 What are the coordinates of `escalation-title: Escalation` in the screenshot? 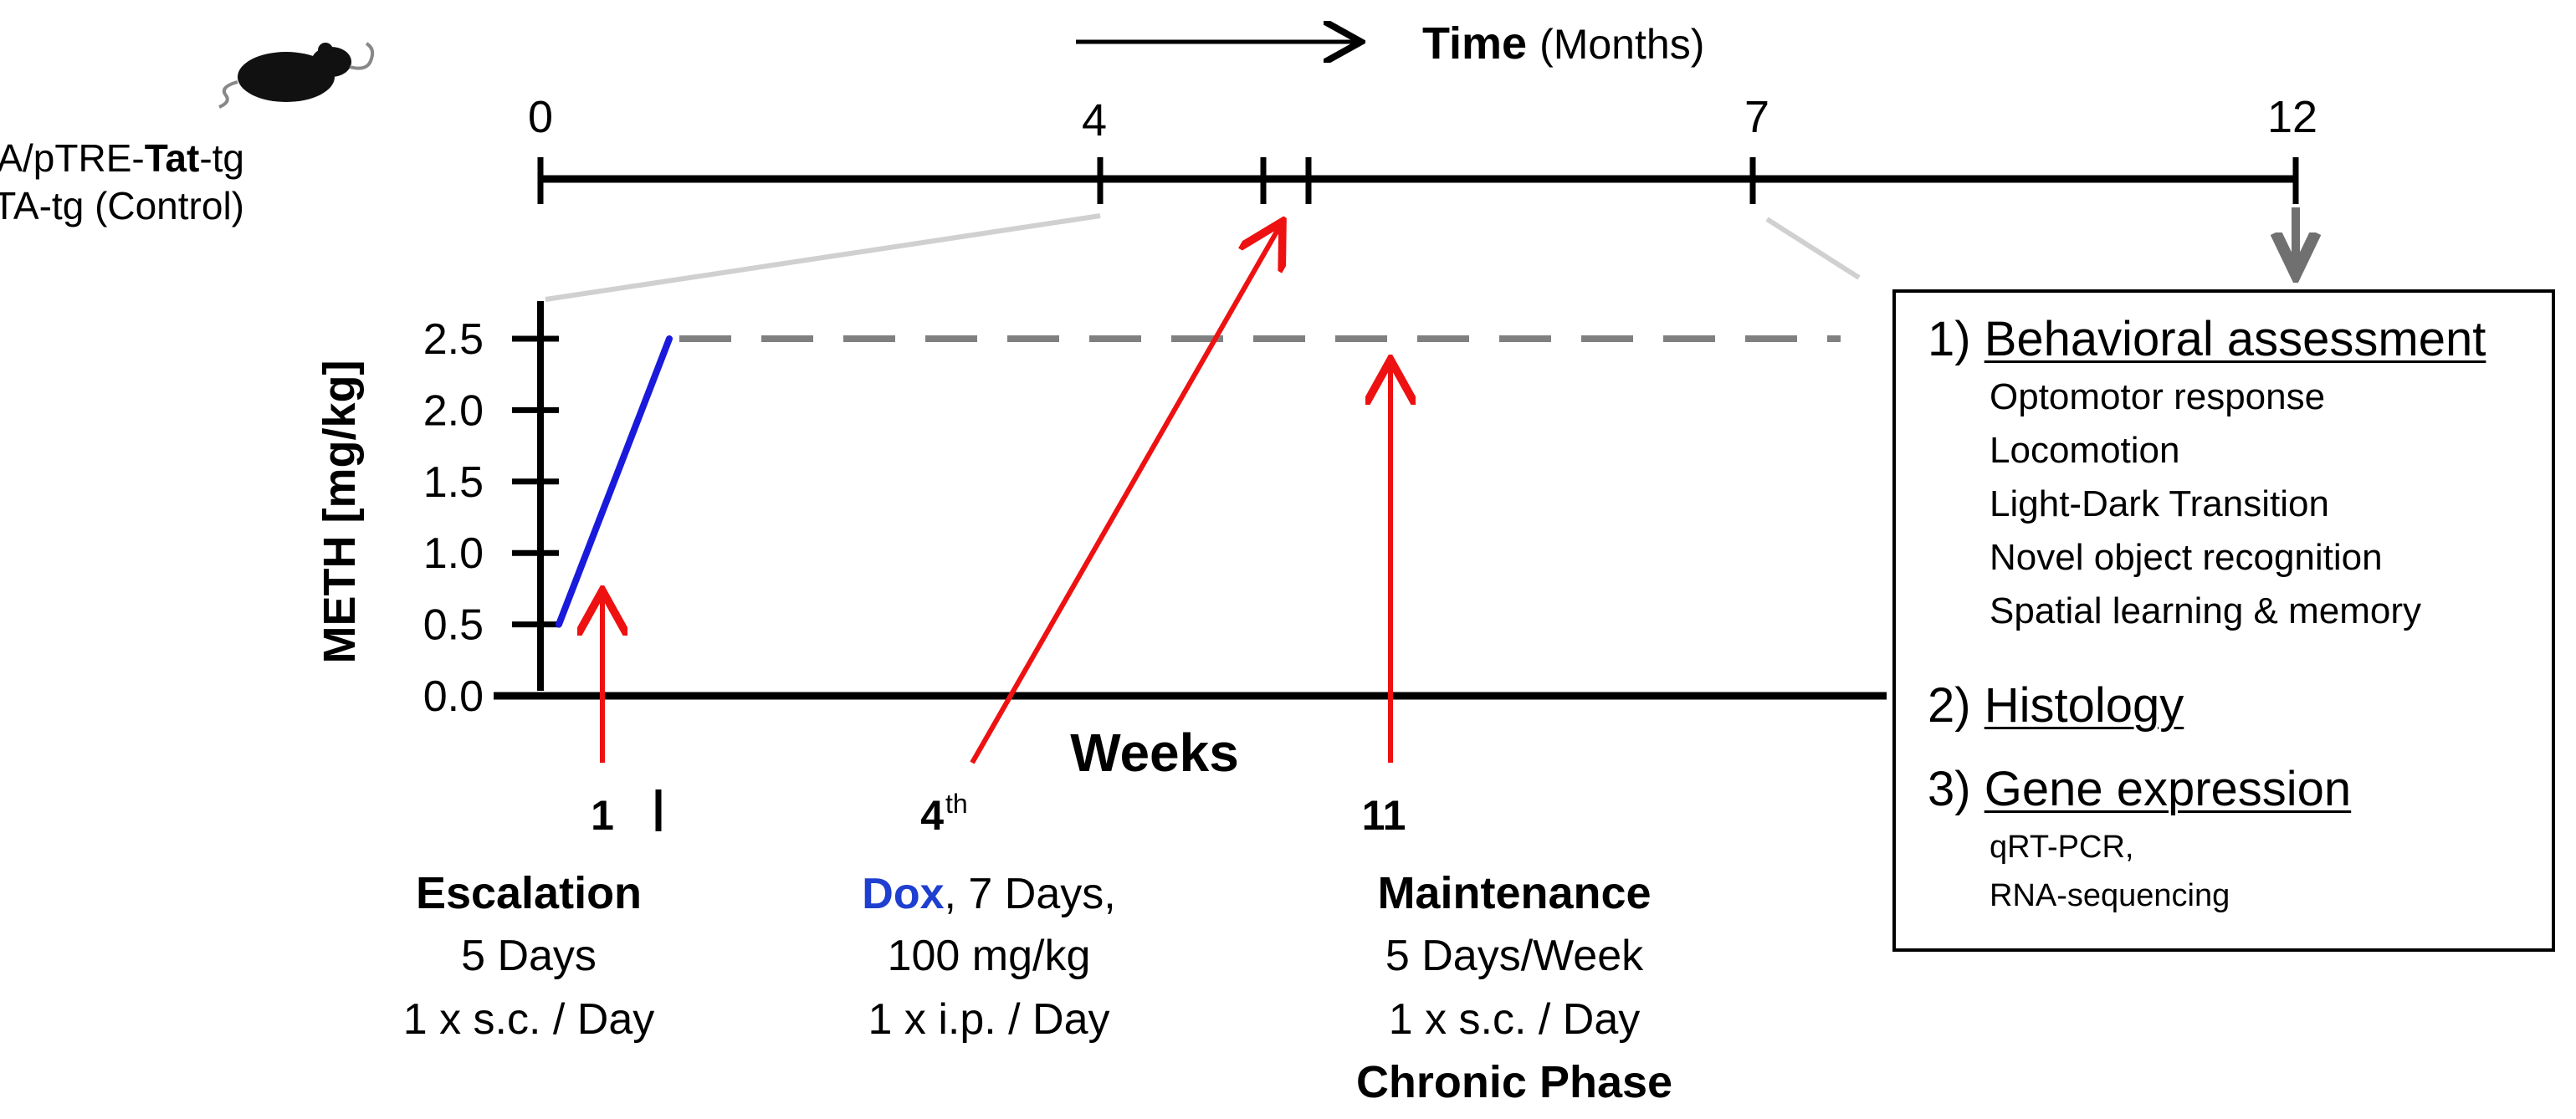 It's located at (529, 893).